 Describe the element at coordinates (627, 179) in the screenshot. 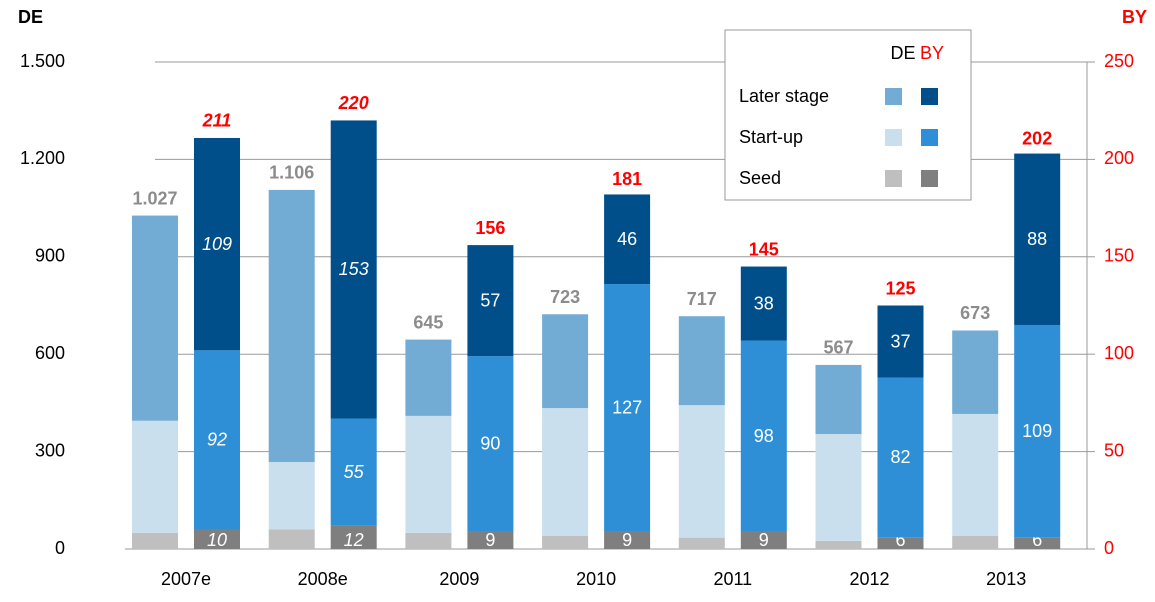

I see `total-label: 181` at that location.